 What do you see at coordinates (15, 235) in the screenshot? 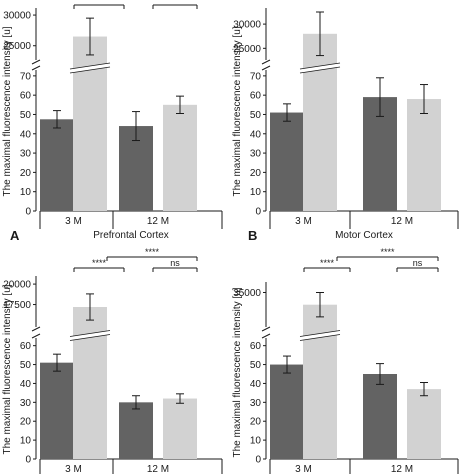
I see `panel-letter: A` at bounding box center [15, 235].